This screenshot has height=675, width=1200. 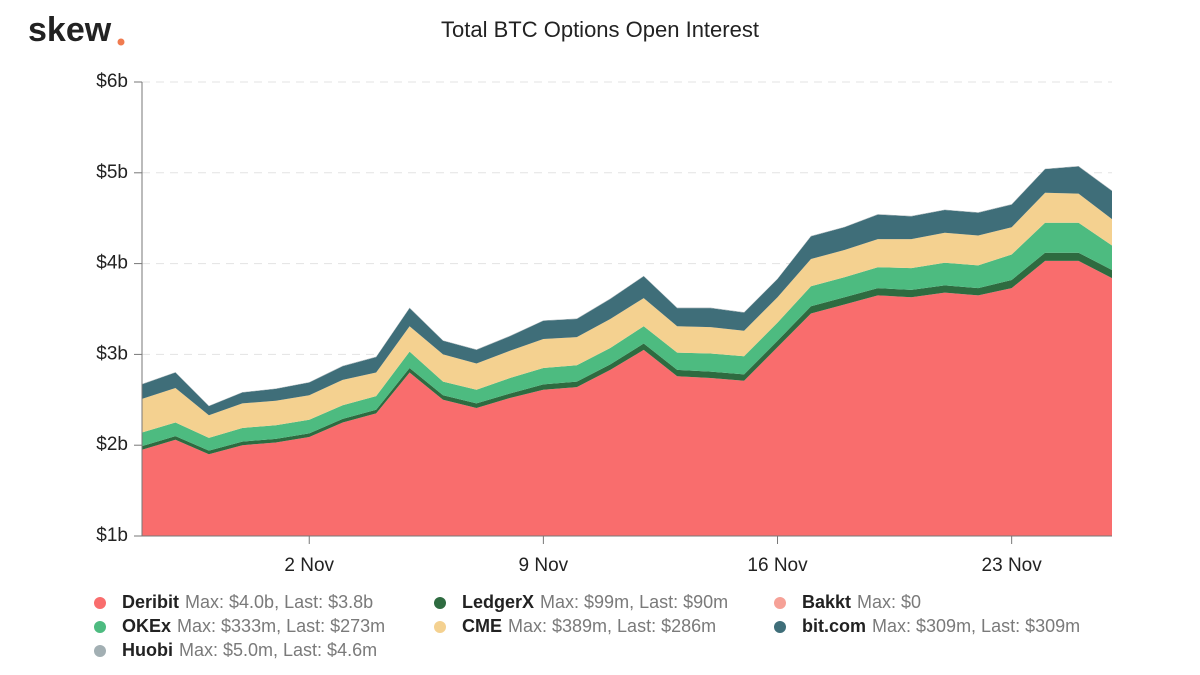 What do you see at coordinates (498, 602) in the screenshot?
I see `legend-name: LedgerX` at bounding box center [498, 602].